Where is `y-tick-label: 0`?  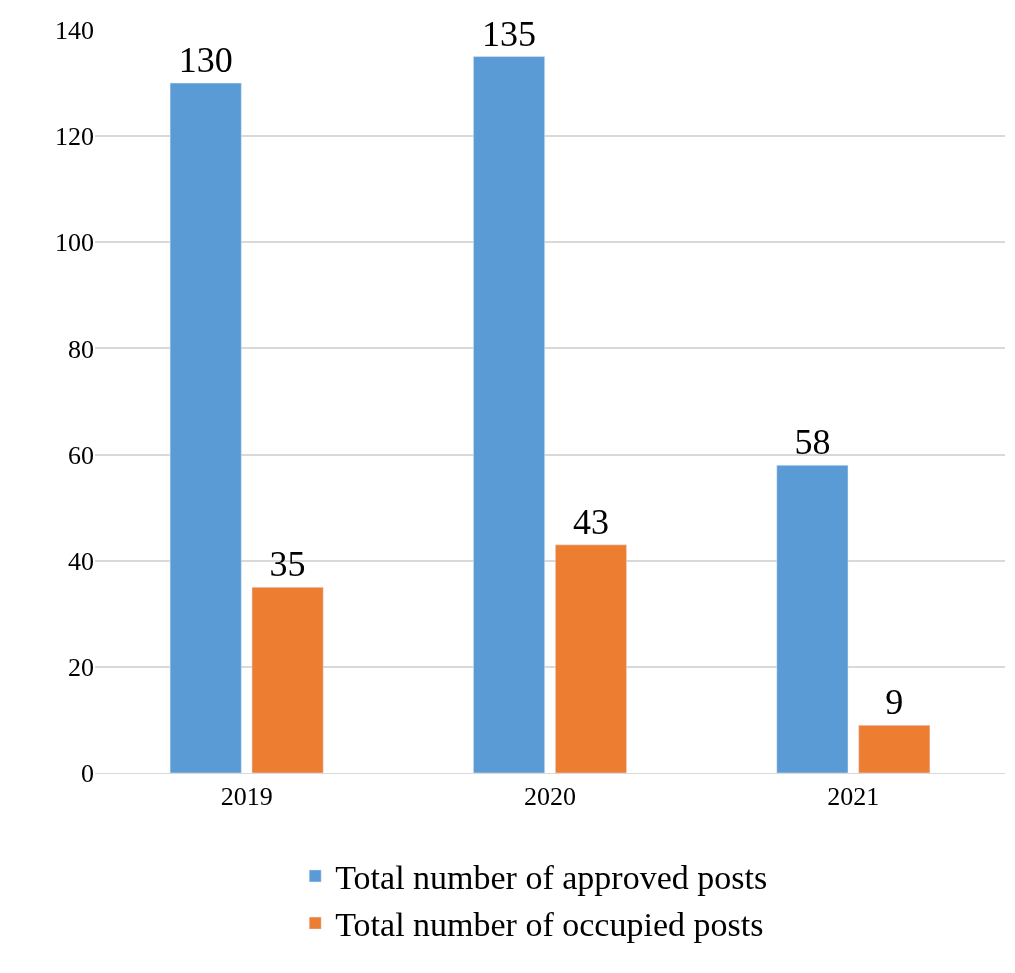
y-tick-label: 0 is located at coordinates (87, 774).